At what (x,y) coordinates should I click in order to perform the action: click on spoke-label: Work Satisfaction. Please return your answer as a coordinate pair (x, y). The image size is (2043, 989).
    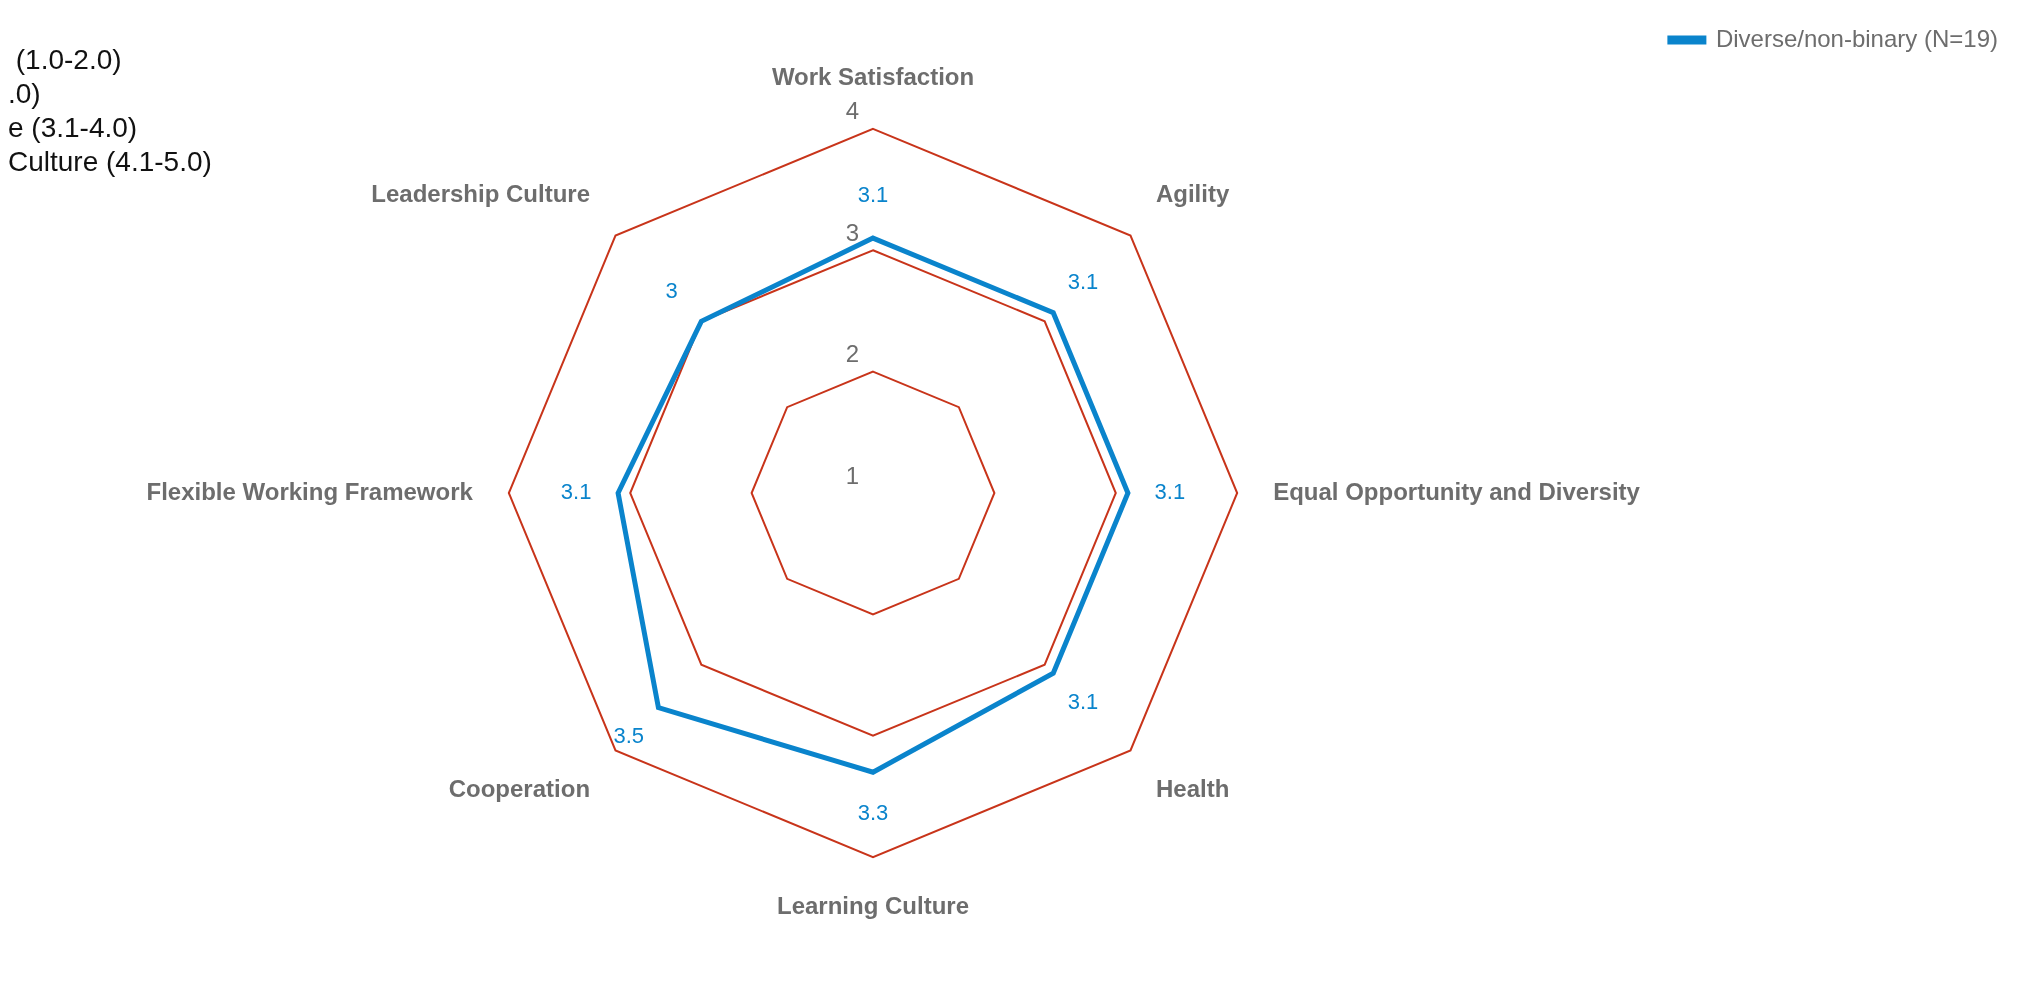
    Looking at the image, I should click on (873, 77).